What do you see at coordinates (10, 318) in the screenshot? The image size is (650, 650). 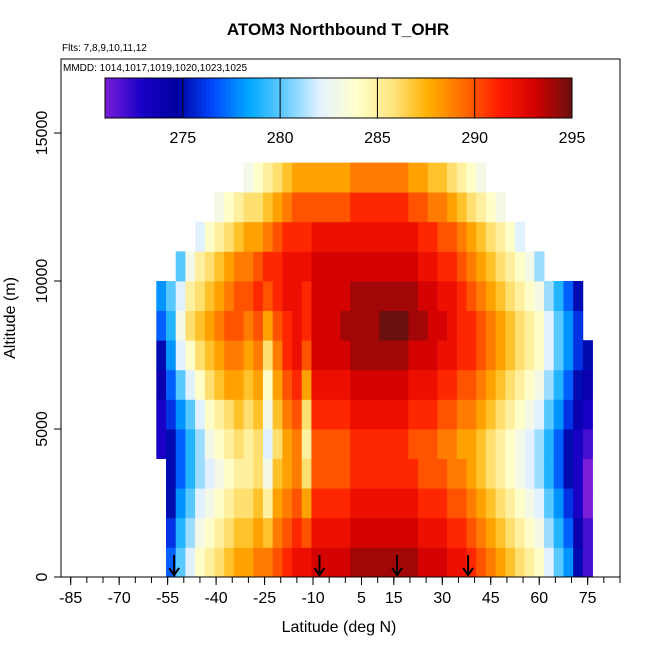 I see `y-axis-label: Altitude (m)` at bounding box center [10, 318].